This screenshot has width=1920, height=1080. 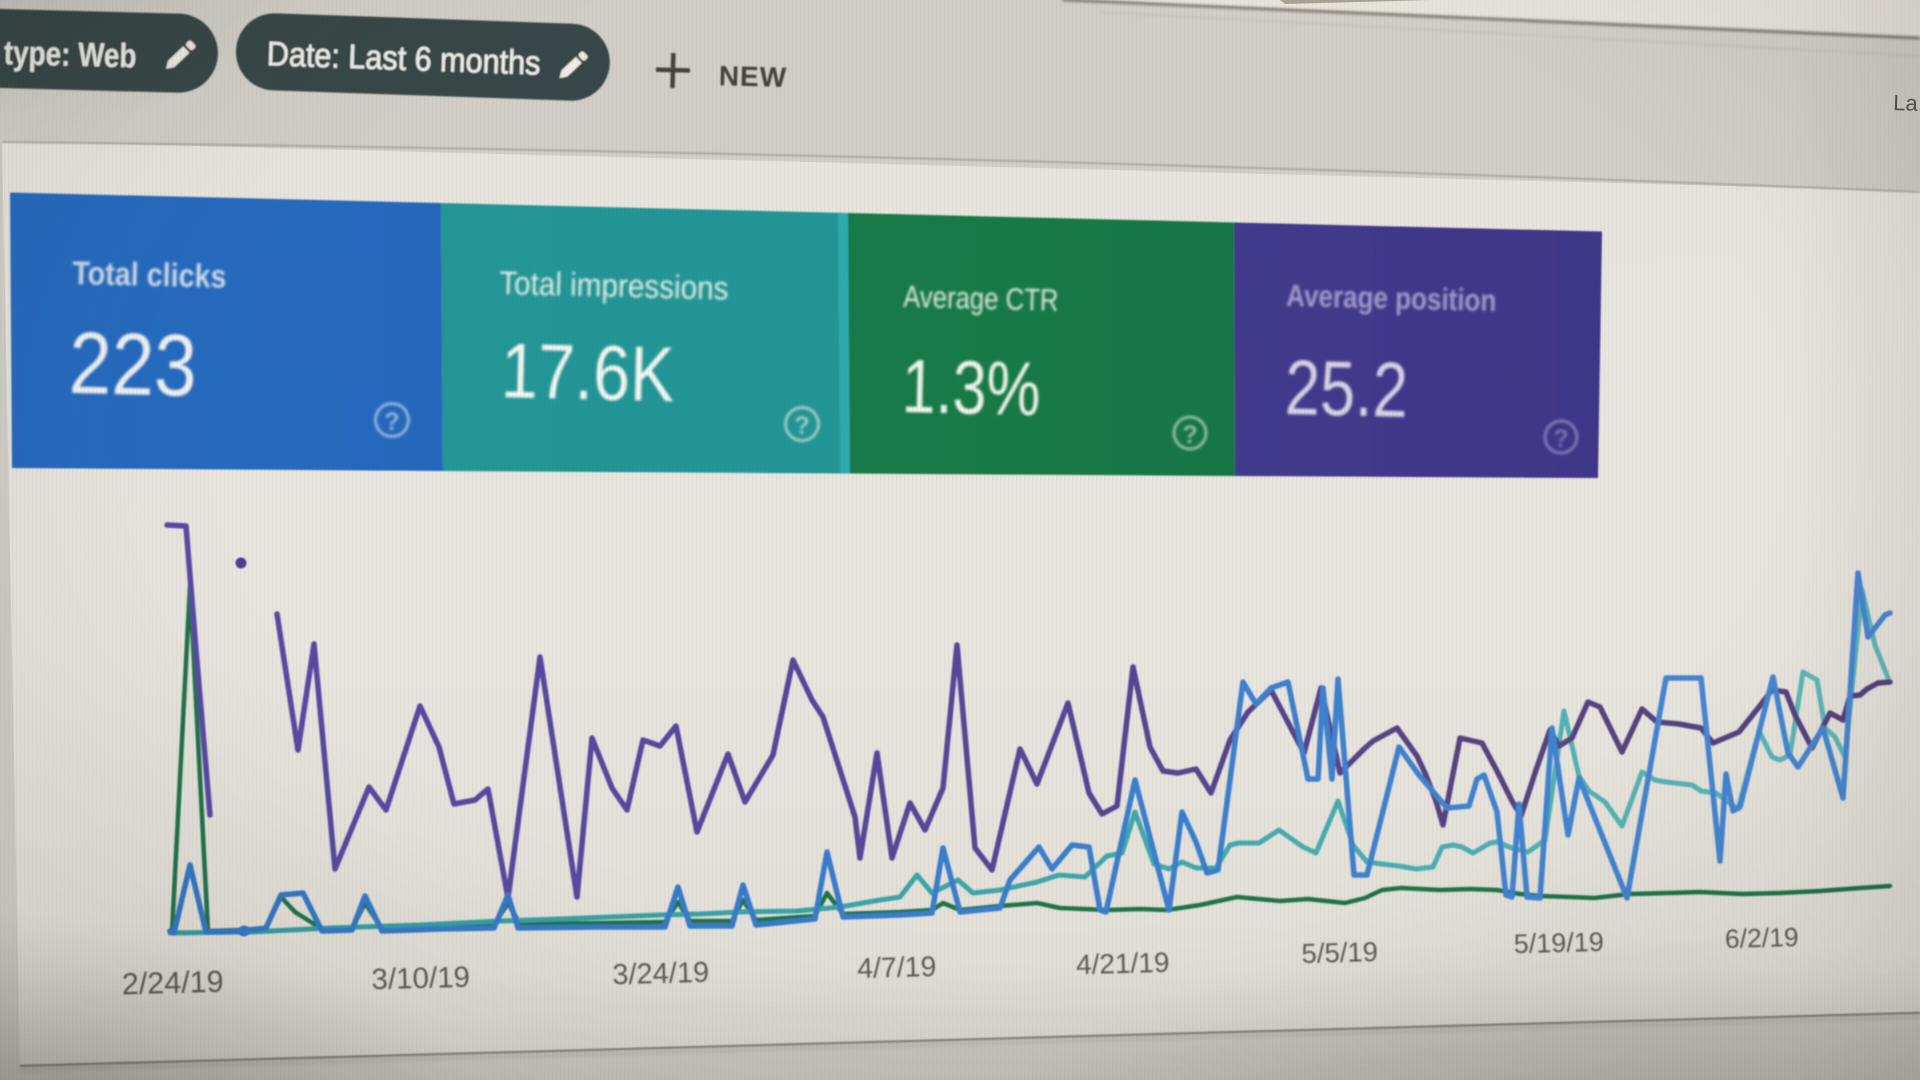 What do you see at coordinates (971, 388) in the screenshot?
I see `svg-text: 1.3%` at bounding box center [971, 388].